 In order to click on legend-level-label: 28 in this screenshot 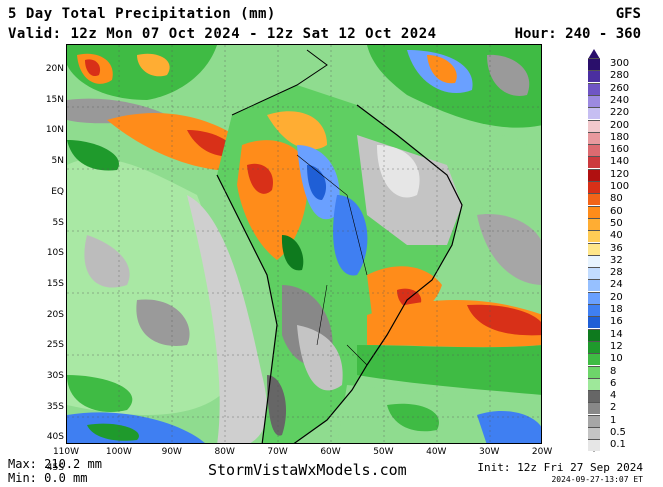, I will do `click(616, 273)`.